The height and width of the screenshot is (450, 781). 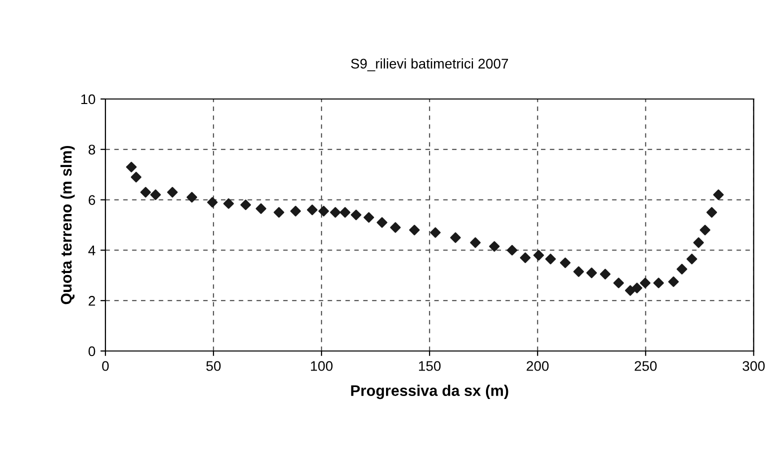 I want to click on y-axis-title: Quota terreno (m slm), so click(x=67, y=225).